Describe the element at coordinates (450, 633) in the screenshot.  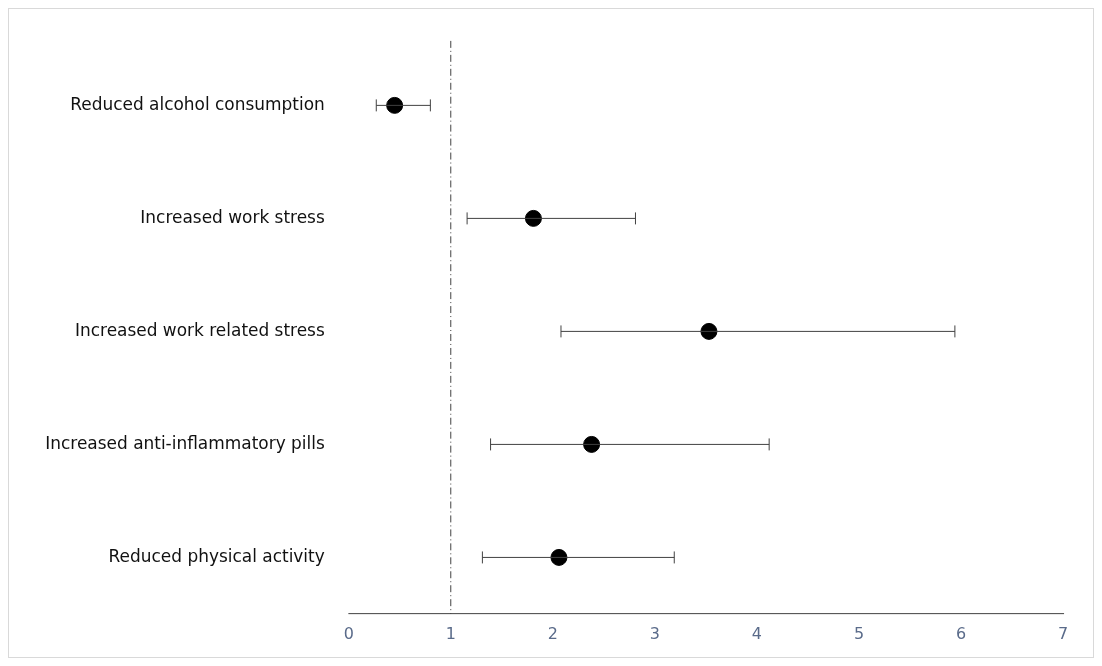
I see `x-tick-label: 1` at that location.